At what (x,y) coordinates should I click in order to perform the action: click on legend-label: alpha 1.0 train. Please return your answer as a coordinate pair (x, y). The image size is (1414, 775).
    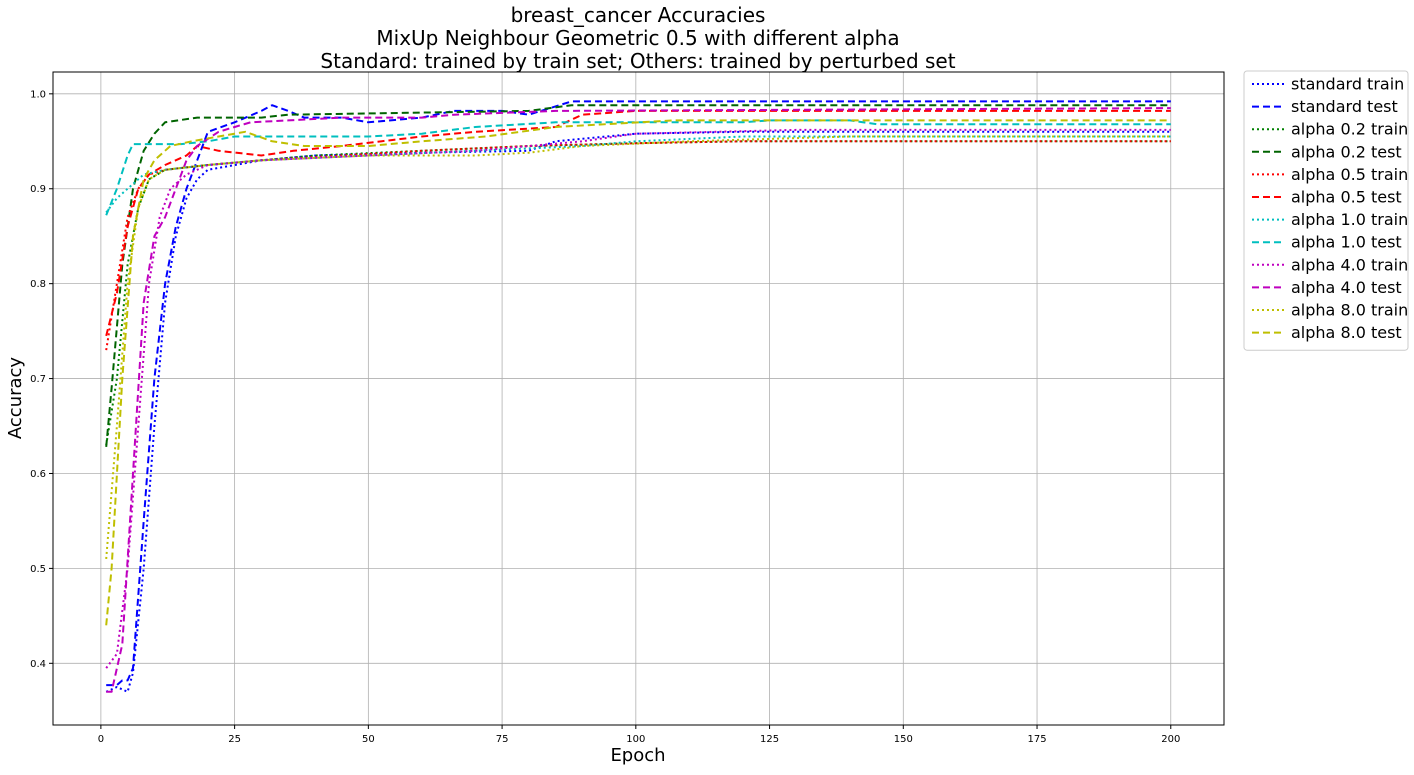
    Looking at the image, I should click on (1349, 219).